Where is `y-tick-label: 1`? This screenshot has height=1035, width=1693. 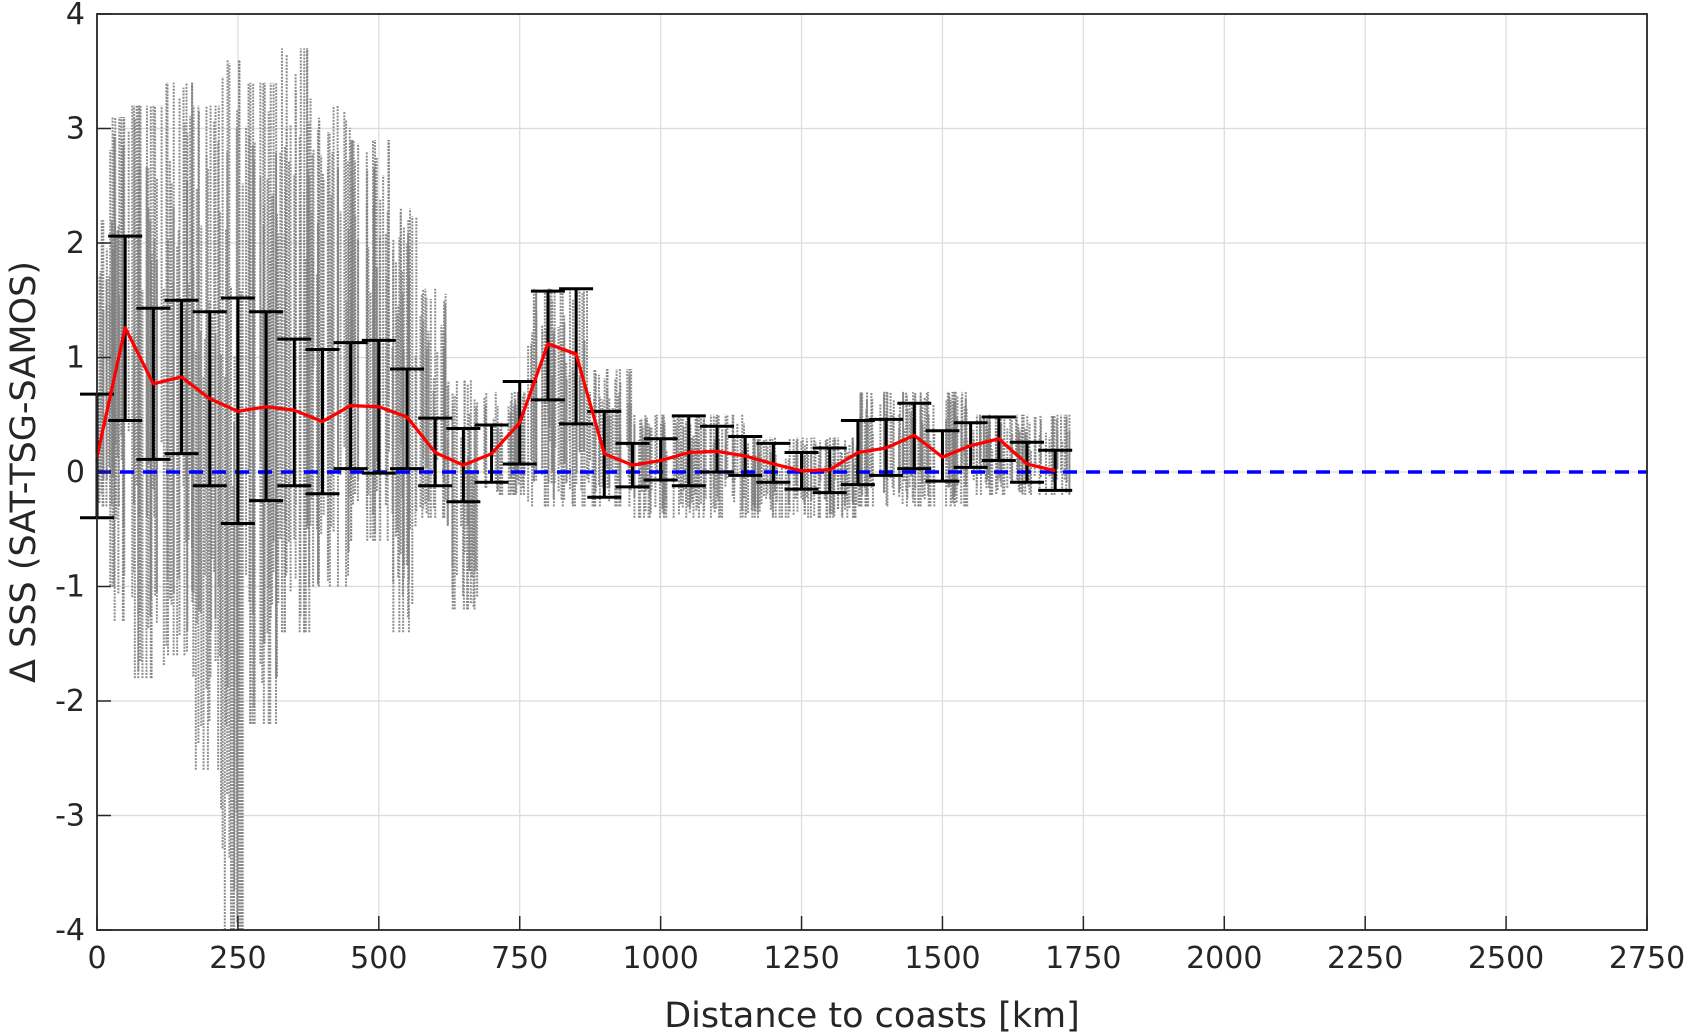 y-tick-label: 1 is located at coordinates (75, 358).